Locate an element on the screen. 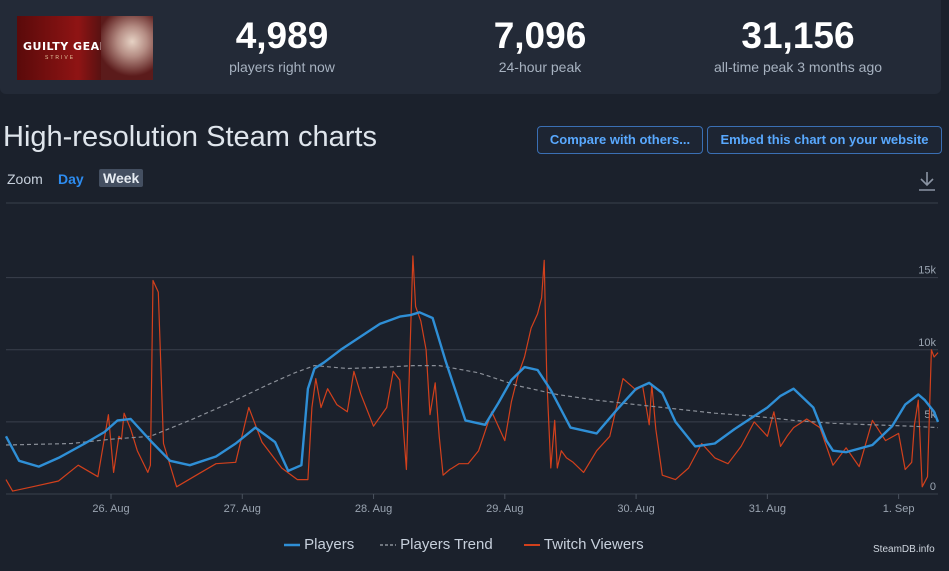 This screenshot has width=949, height=571. x-tick-label: 1. Sep is located at coordinates (899, 509).